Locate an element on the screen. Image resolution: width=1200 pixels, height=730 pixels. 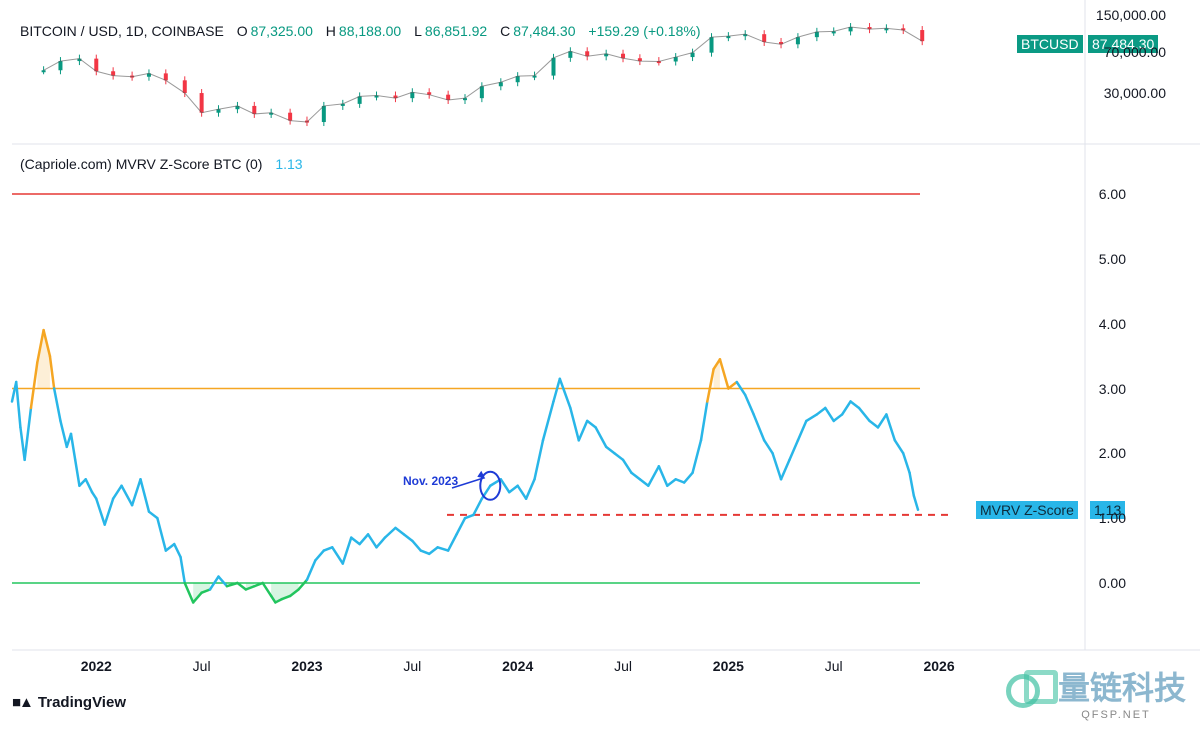
watermark-logo-icon is located at coordinates (1031, 687).